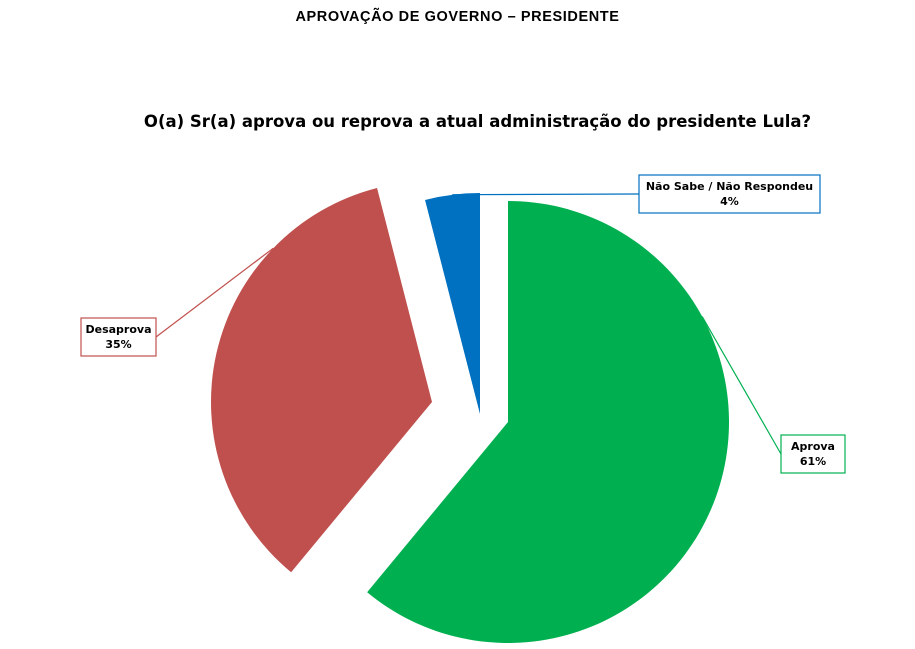  Describe the element at coordinates (813, 446) in the screenshot. I see `data-label-name: Aprova` at that location.